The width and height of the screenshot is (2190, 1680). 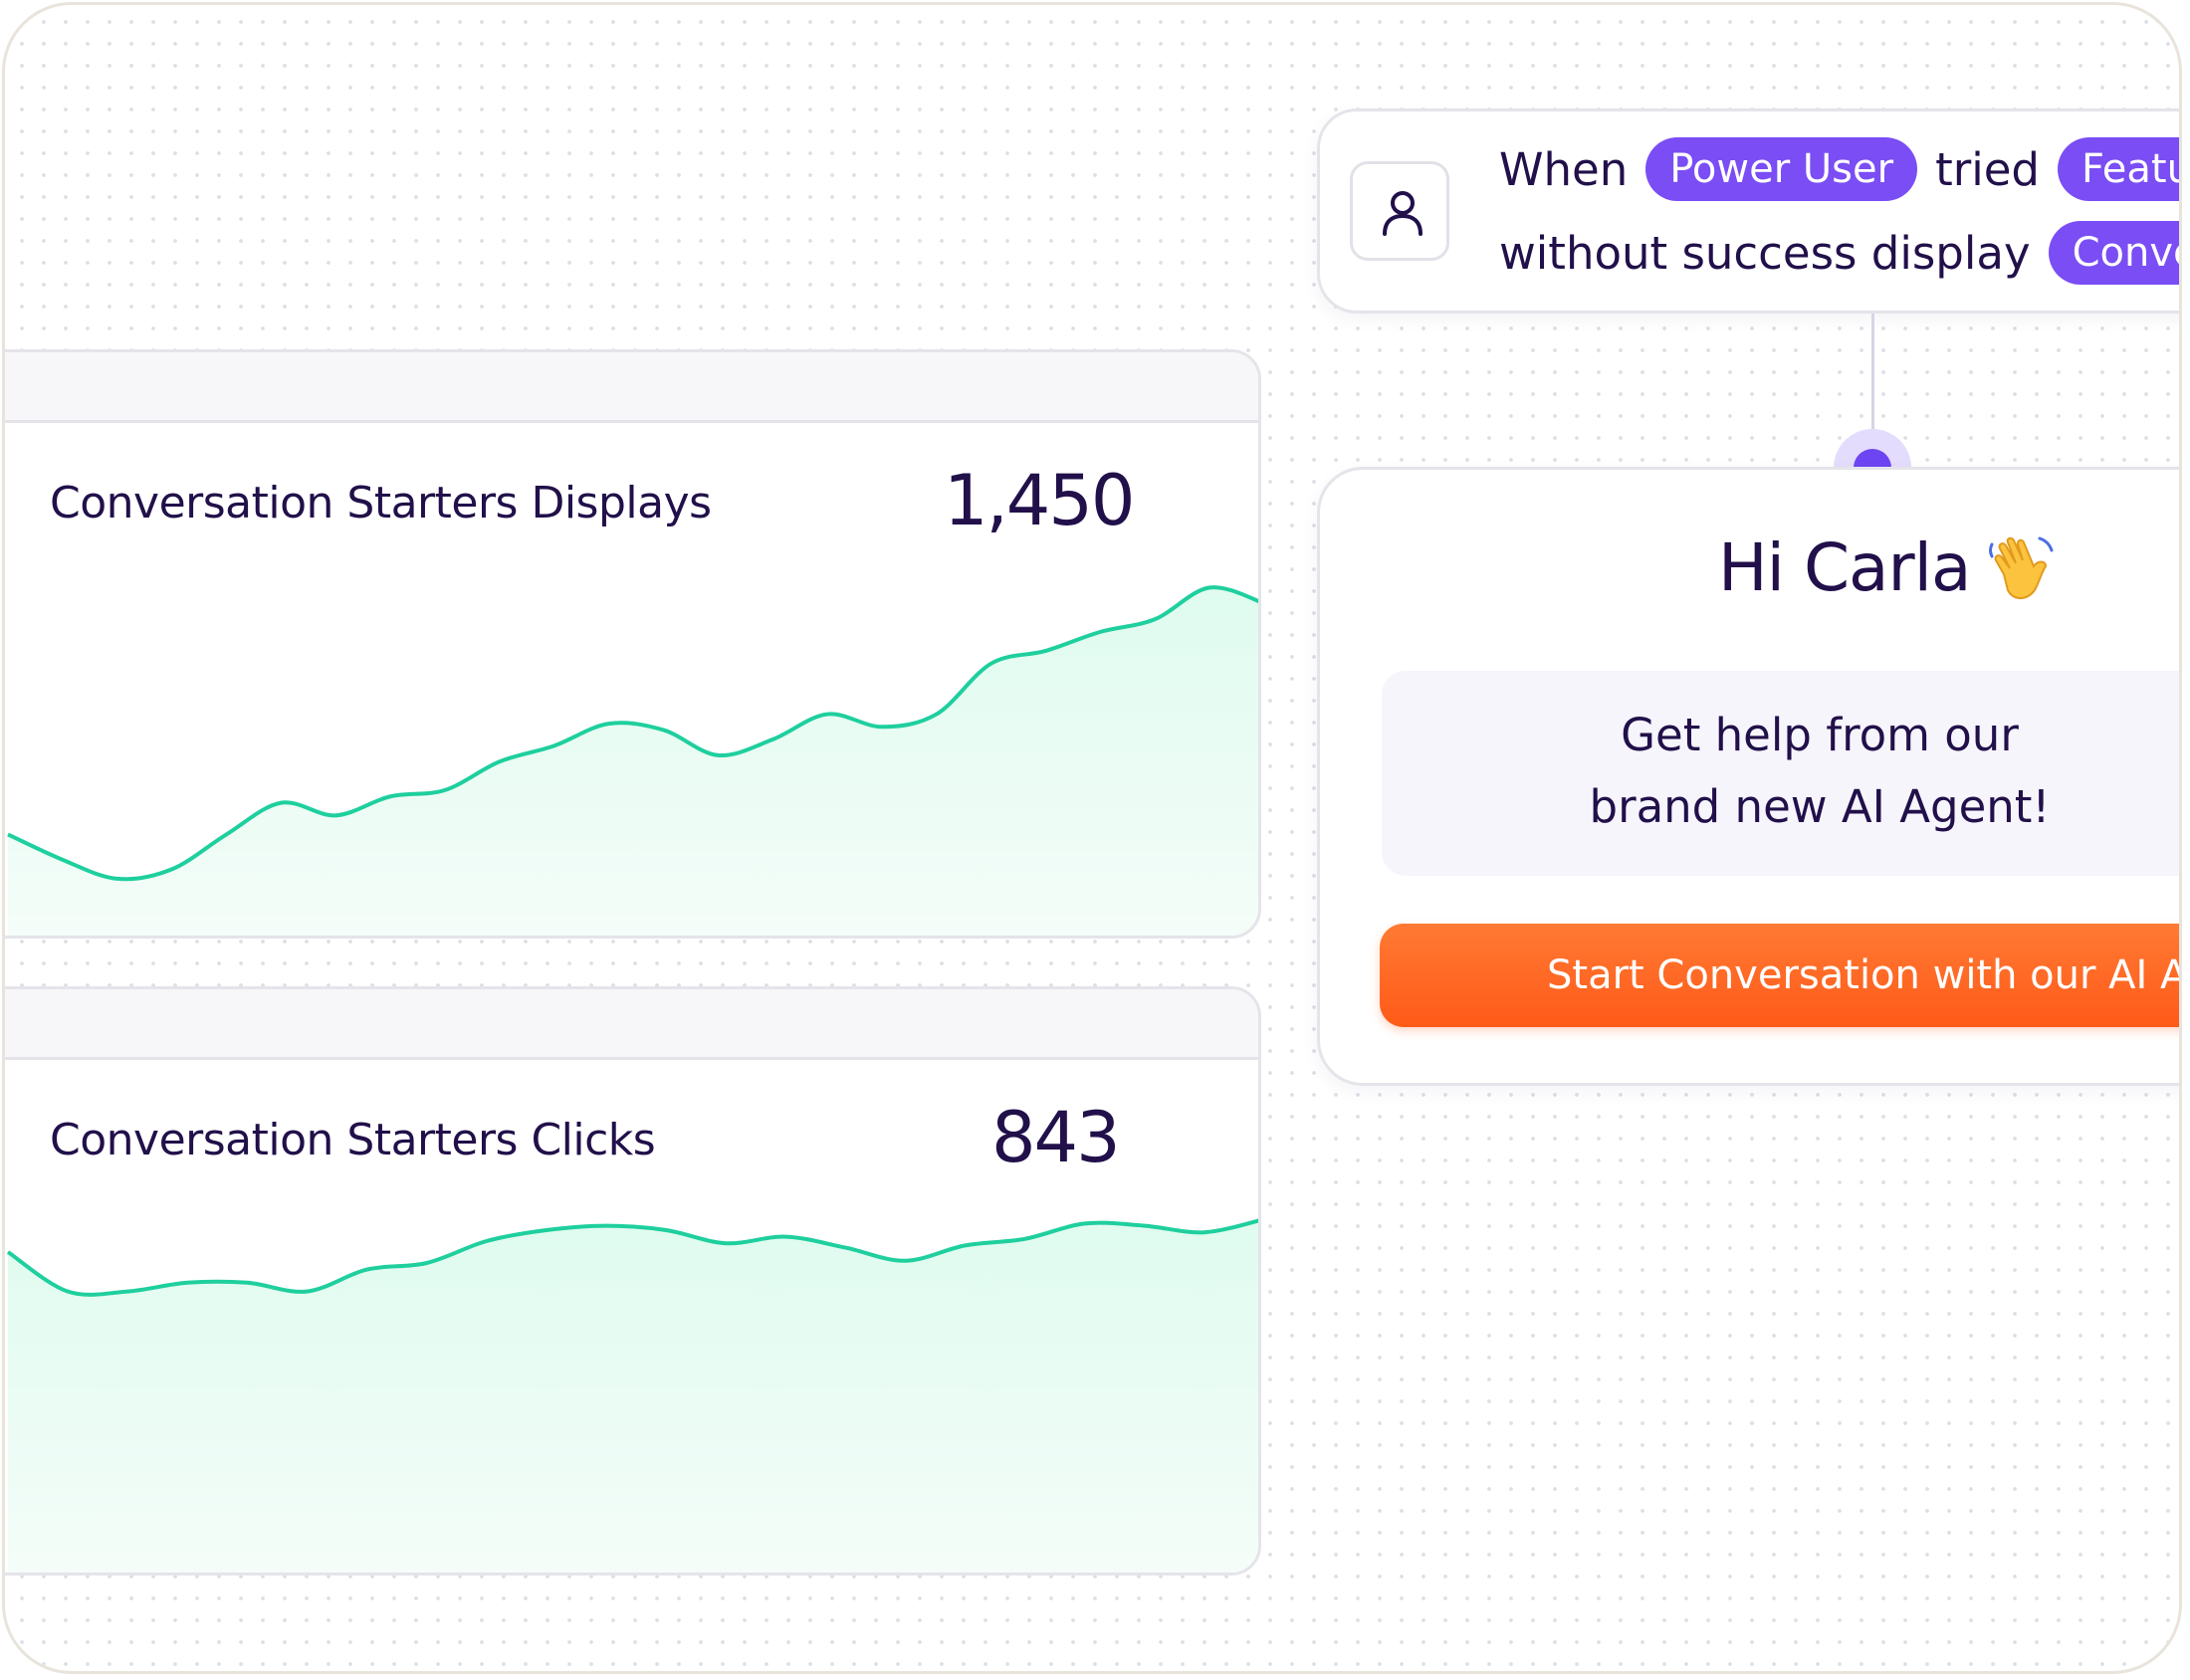 What do you see at coordinates (1987, 169) in the screenshot?
I see `trigger-word: tried` at bounding box center [1987, 169].